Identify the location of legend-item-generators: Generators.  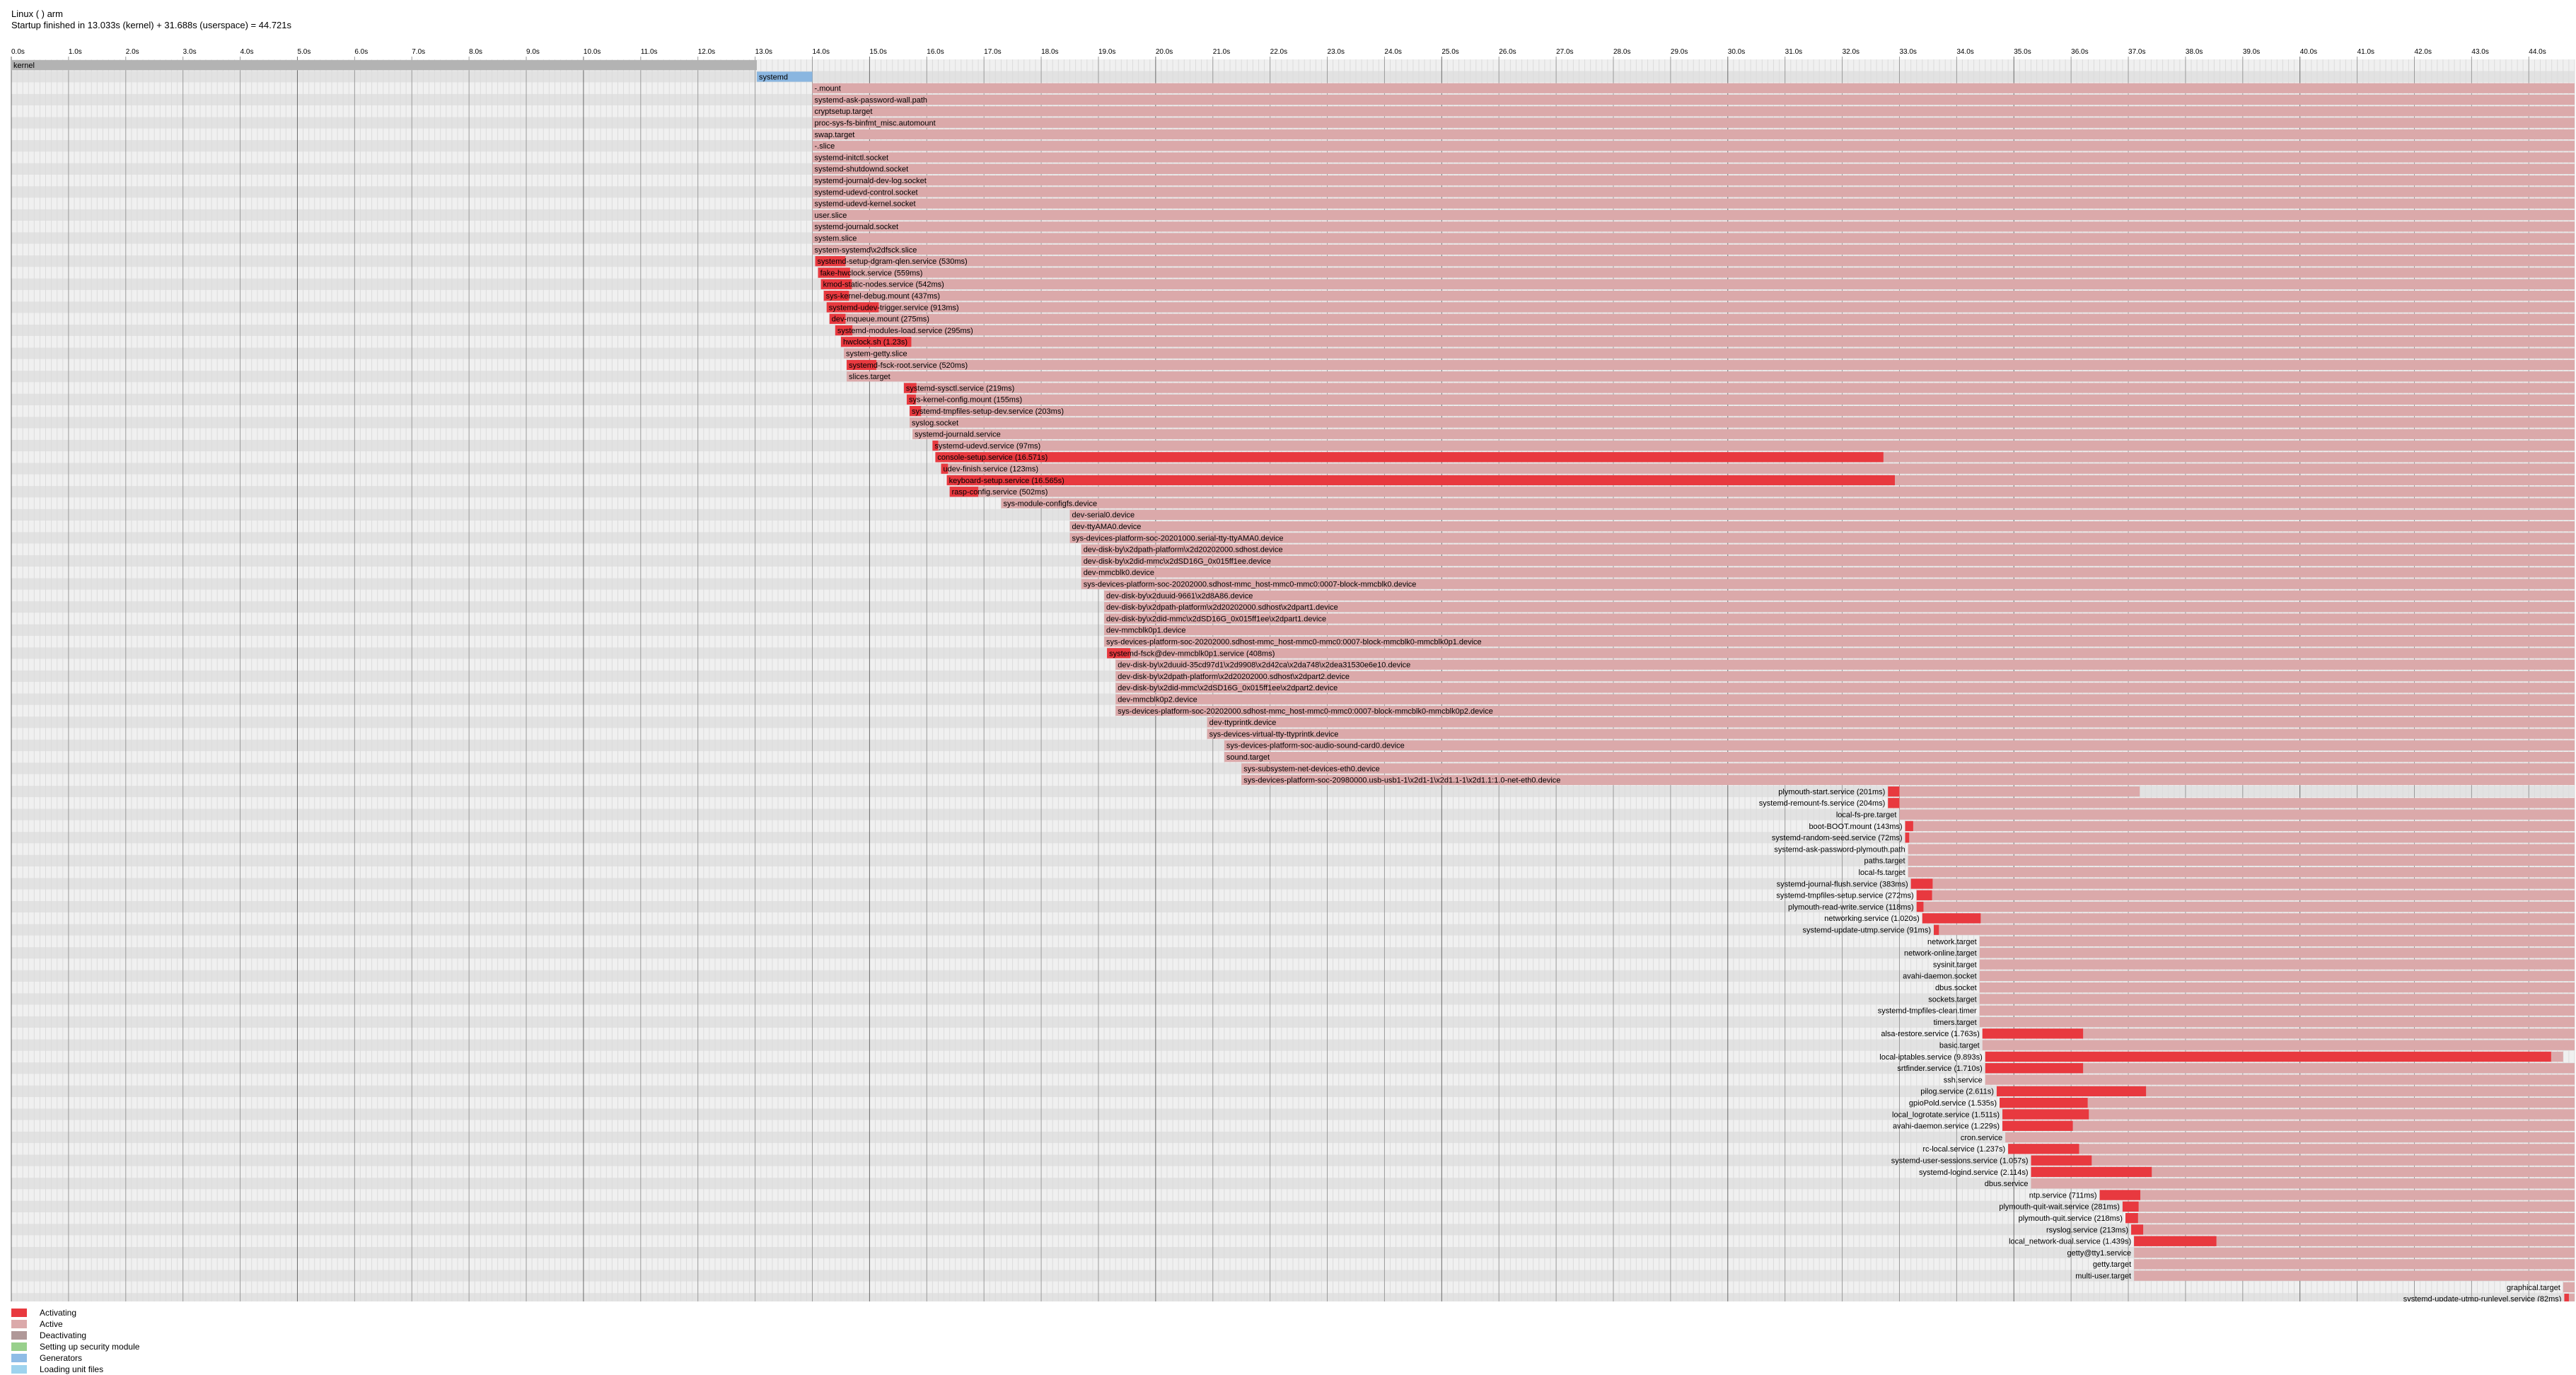
(75, 1358).